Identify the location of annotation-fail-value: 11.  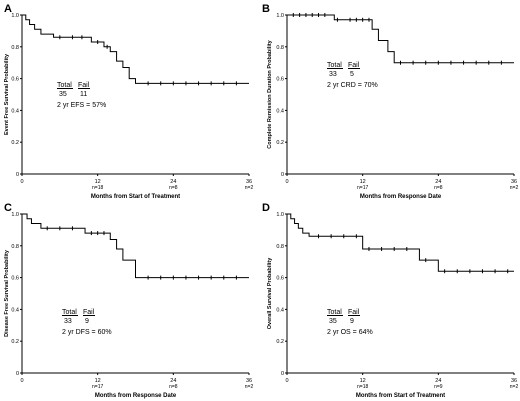
(83, 94).